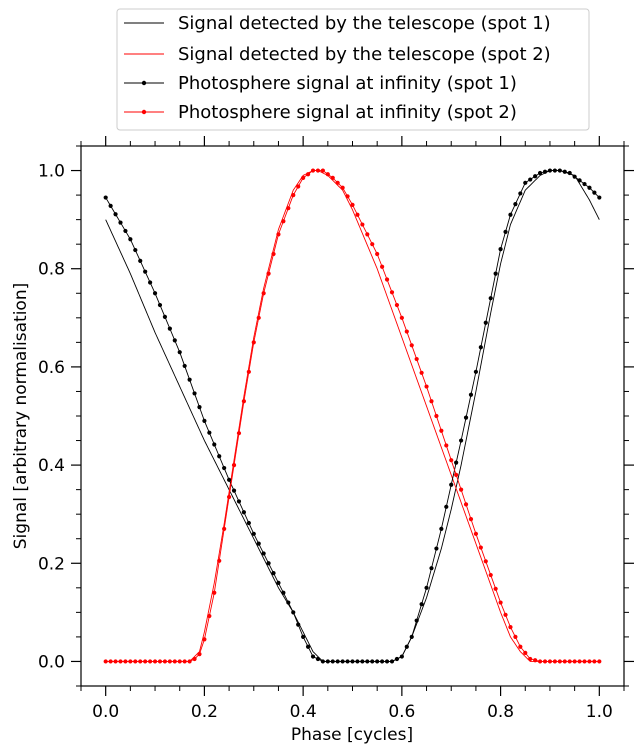  What do you see at coordinates (401, 712) in the screenshot?
I see `x-tick-label: 0.6` at bounding box center [401, 712].